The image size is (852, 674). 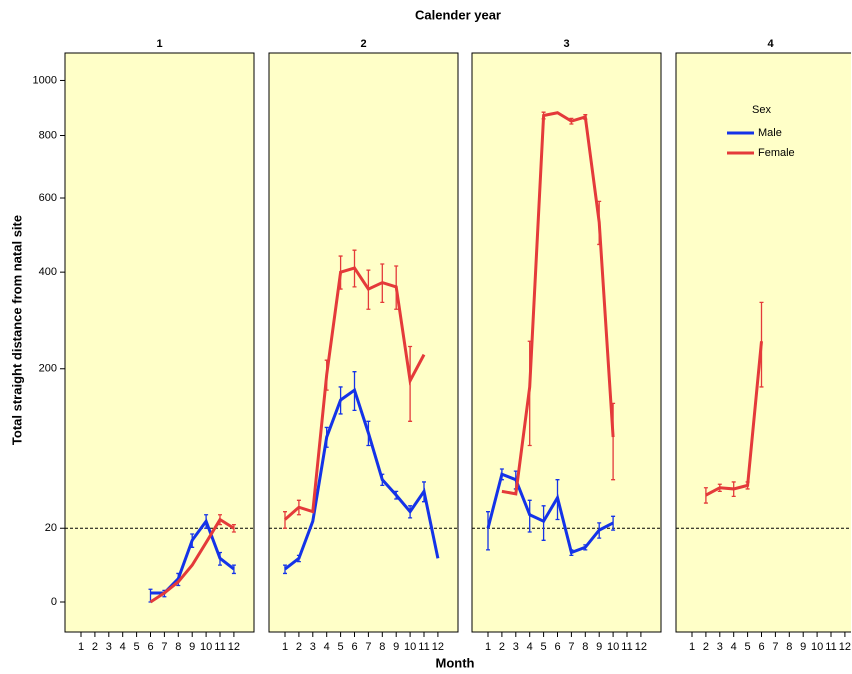 What do you see at coordinates (159, 44) in the screenshot?
I see `panel-title: 1` at bounding box center [159, 44].